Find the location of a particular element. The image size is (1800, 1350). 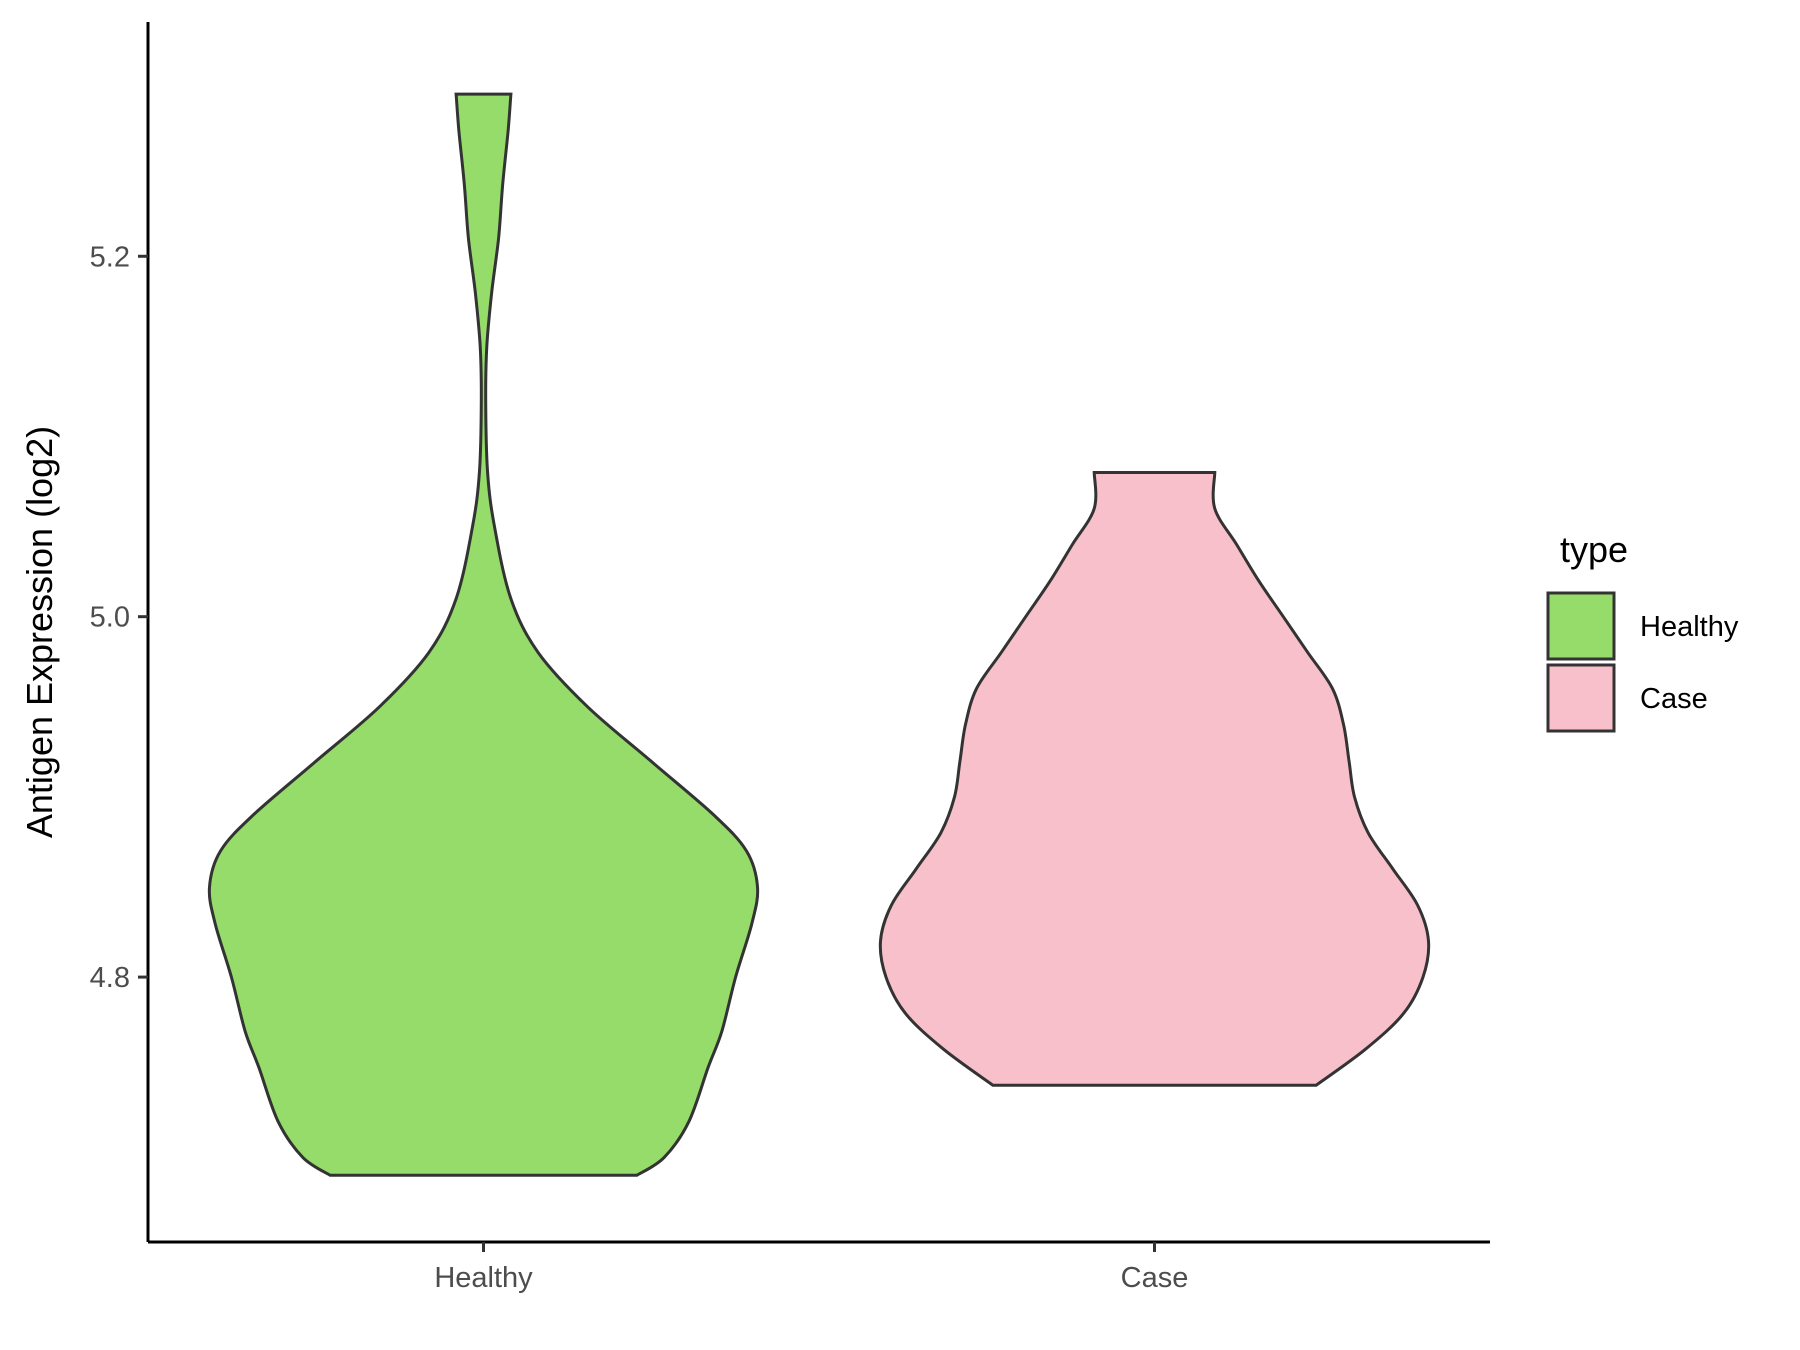

y-tick-label: 5.0 is located at coordinates (110, 618).